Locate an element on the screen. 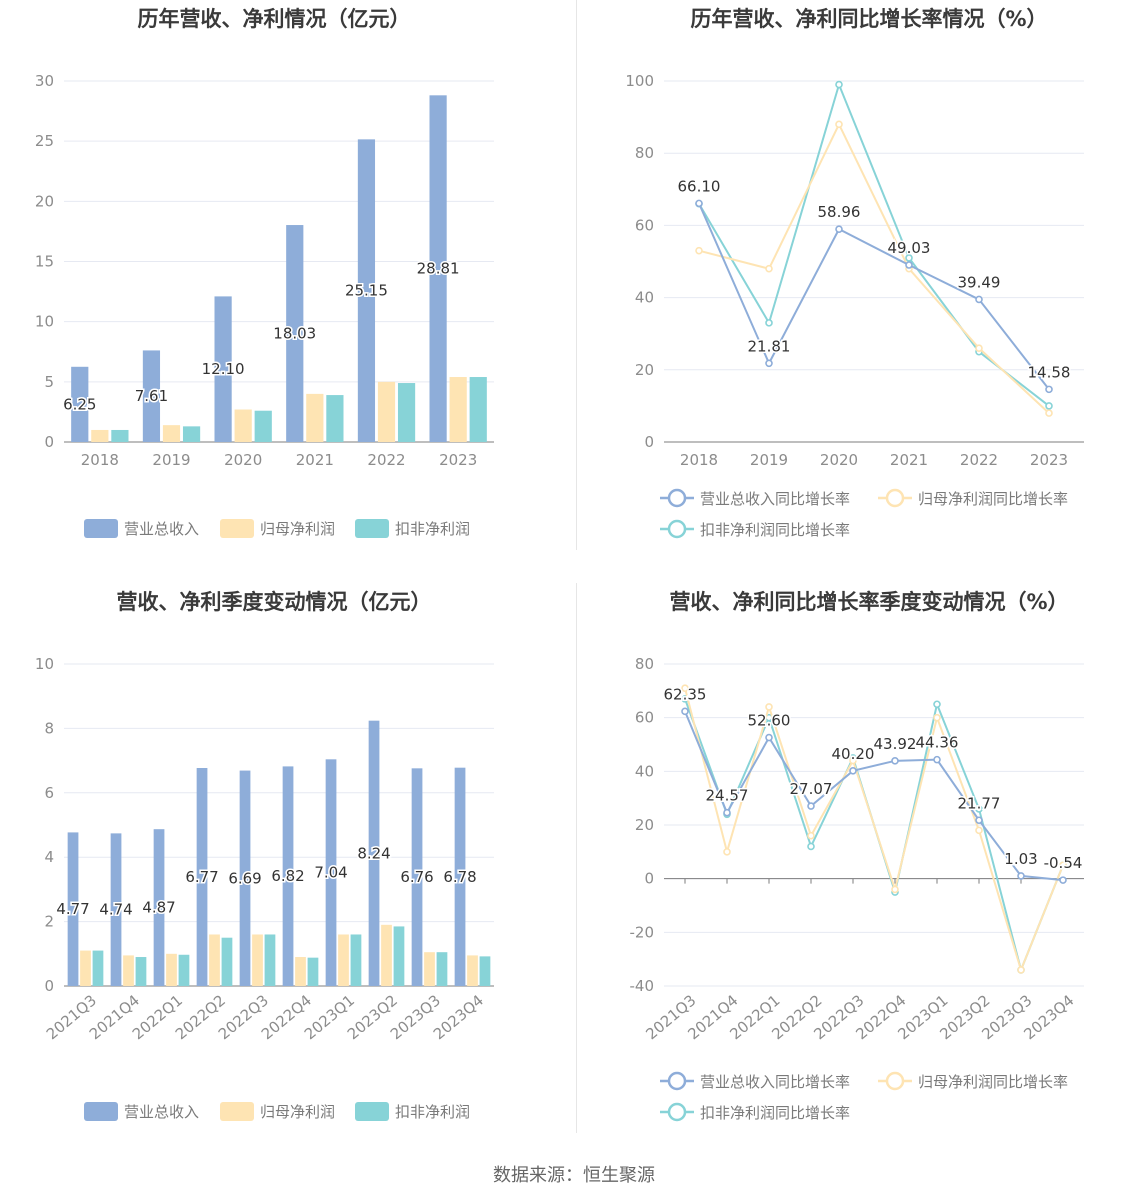  line-data-label: -0.54 is located at coordinates (1063, 863).